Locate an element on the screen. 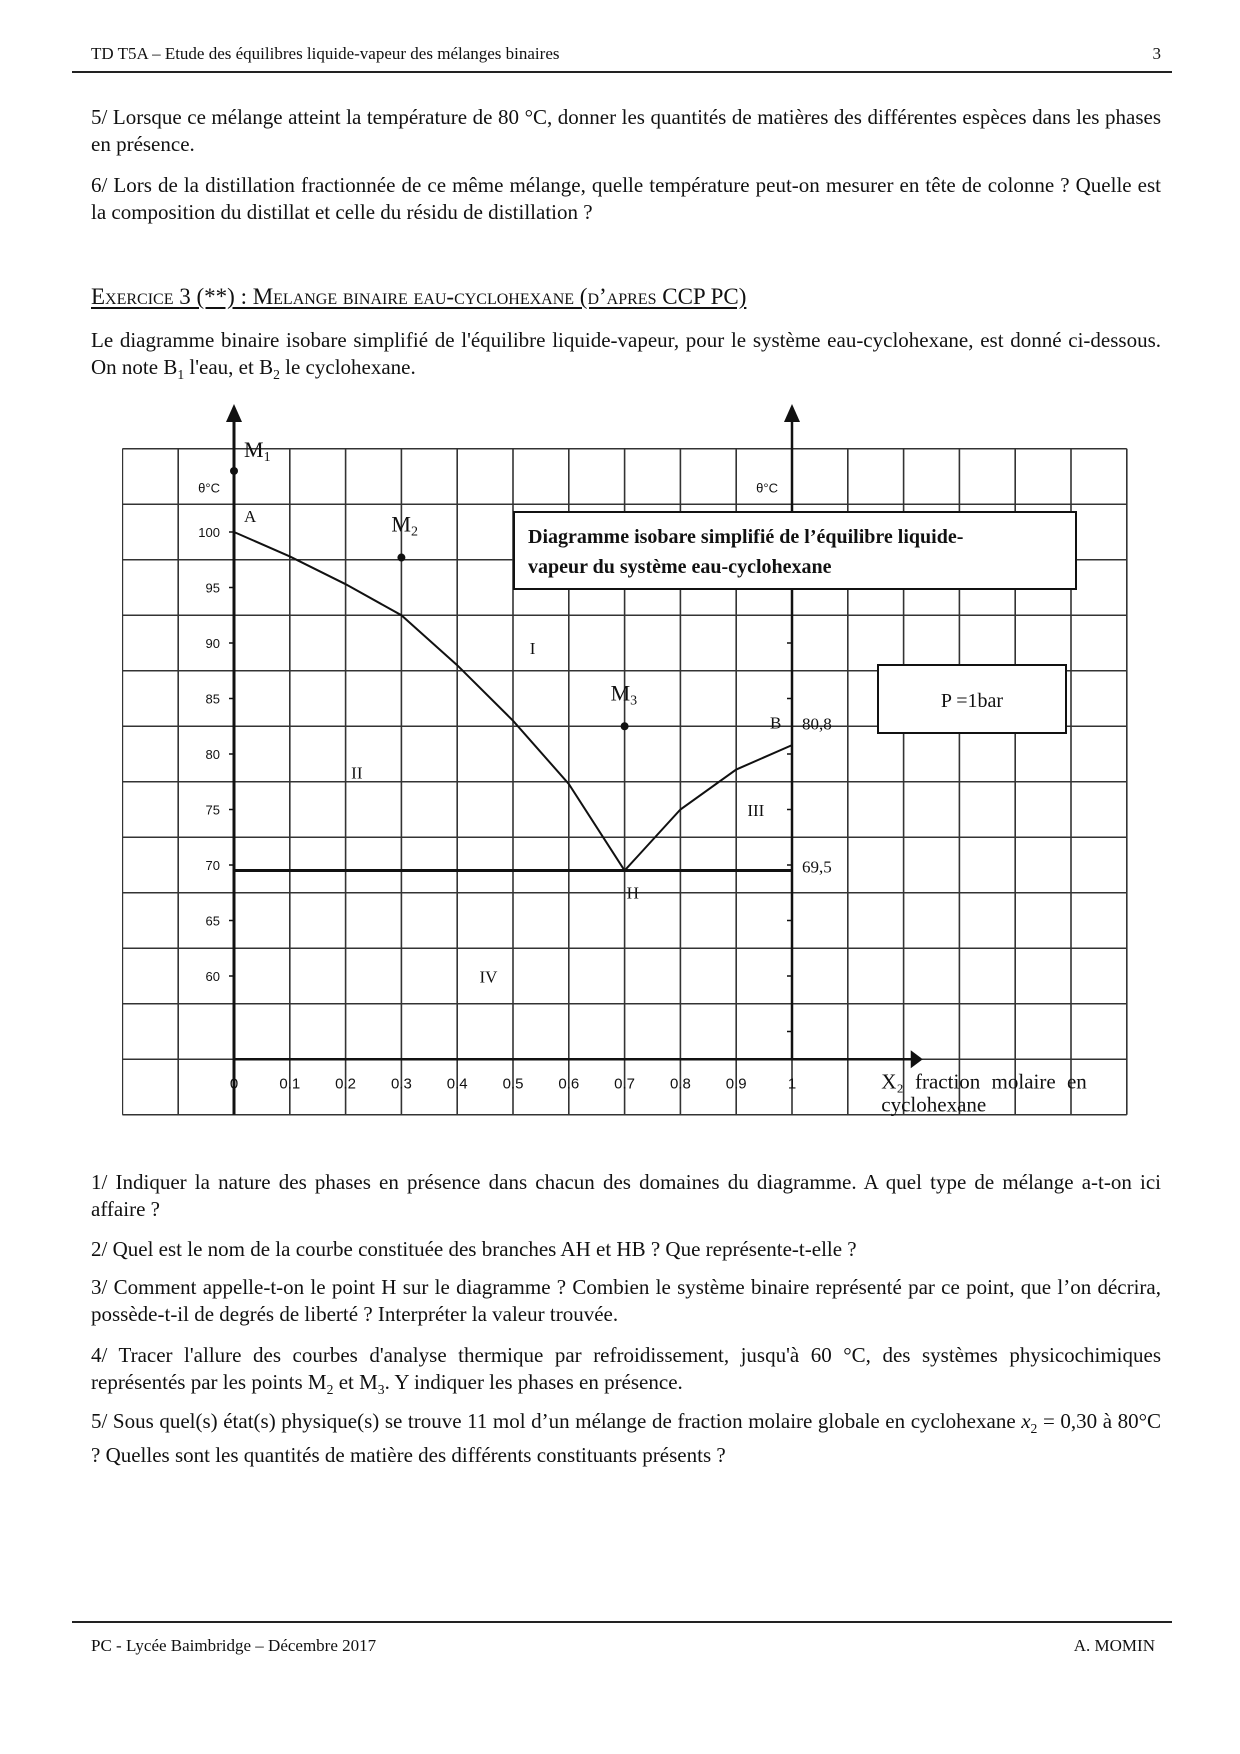  y-tick-label: 95 is located at coordinates (213, 588).